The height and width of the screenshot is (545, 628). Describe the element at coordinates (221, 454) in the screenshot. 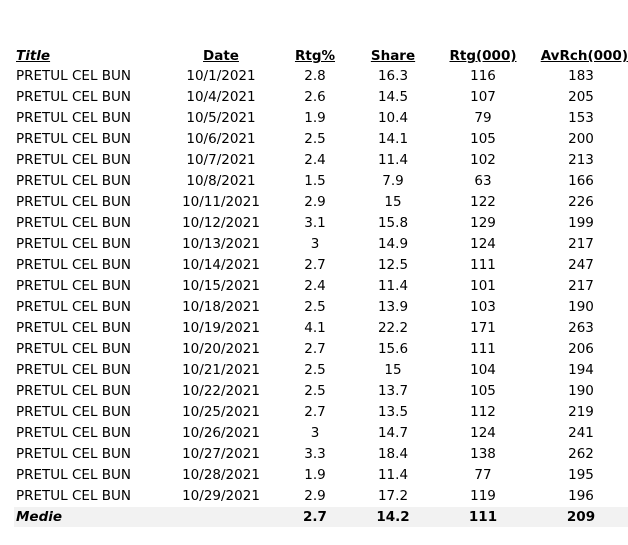

I see `cell-date: 10/27/2021` at that location.